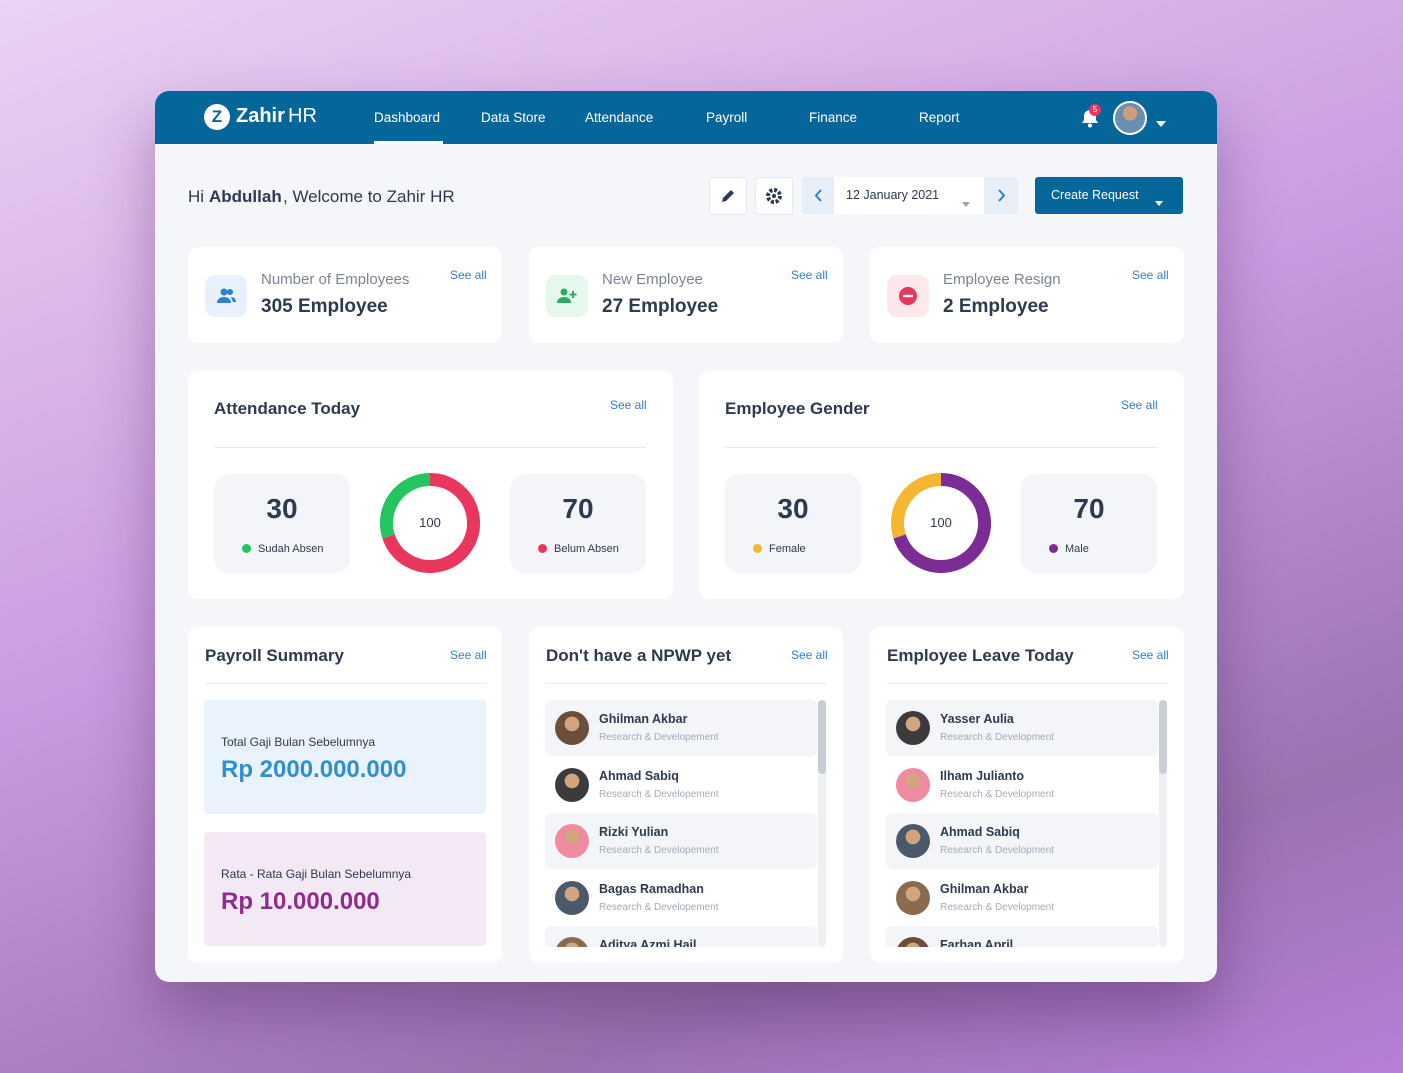  Describe the element at coordinates (1095, 110) in the screenshot. I see `notification-badge: 5` at that location.